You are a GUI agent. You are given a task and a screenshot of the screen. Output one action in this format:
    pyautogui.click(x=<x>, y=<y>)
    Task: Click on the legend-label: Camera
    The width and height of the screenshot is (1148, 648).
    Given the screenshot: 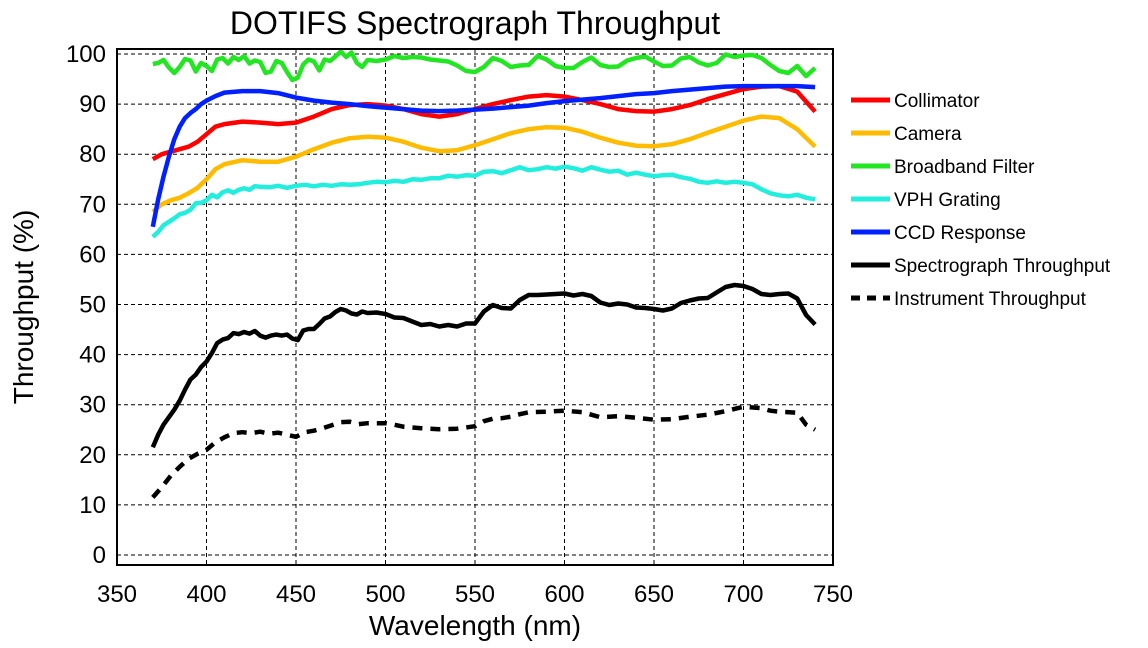 What is the action you would take?
    pyautogui.click(x=928, y=134)
    